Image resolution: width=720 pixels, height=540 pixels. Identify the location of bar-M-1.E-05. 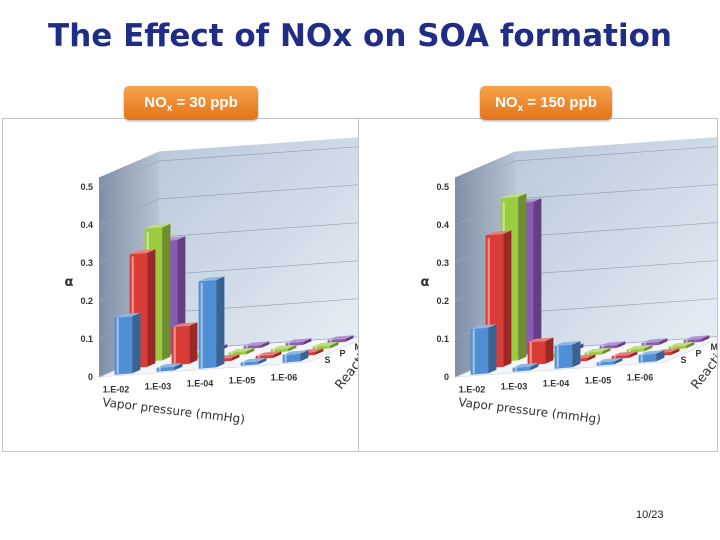
(639, 348).